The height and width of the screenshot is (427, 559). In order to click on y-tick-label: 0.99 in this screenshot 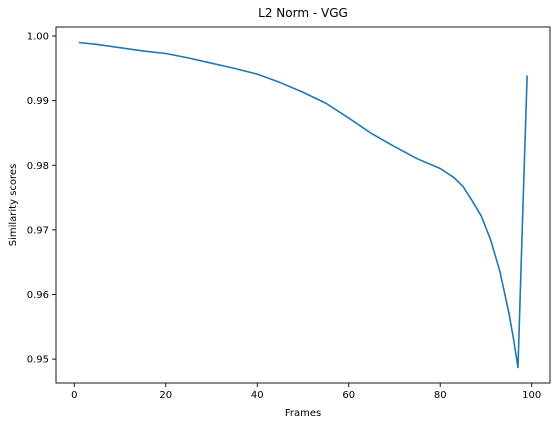, I will do `click(38, 101)`.